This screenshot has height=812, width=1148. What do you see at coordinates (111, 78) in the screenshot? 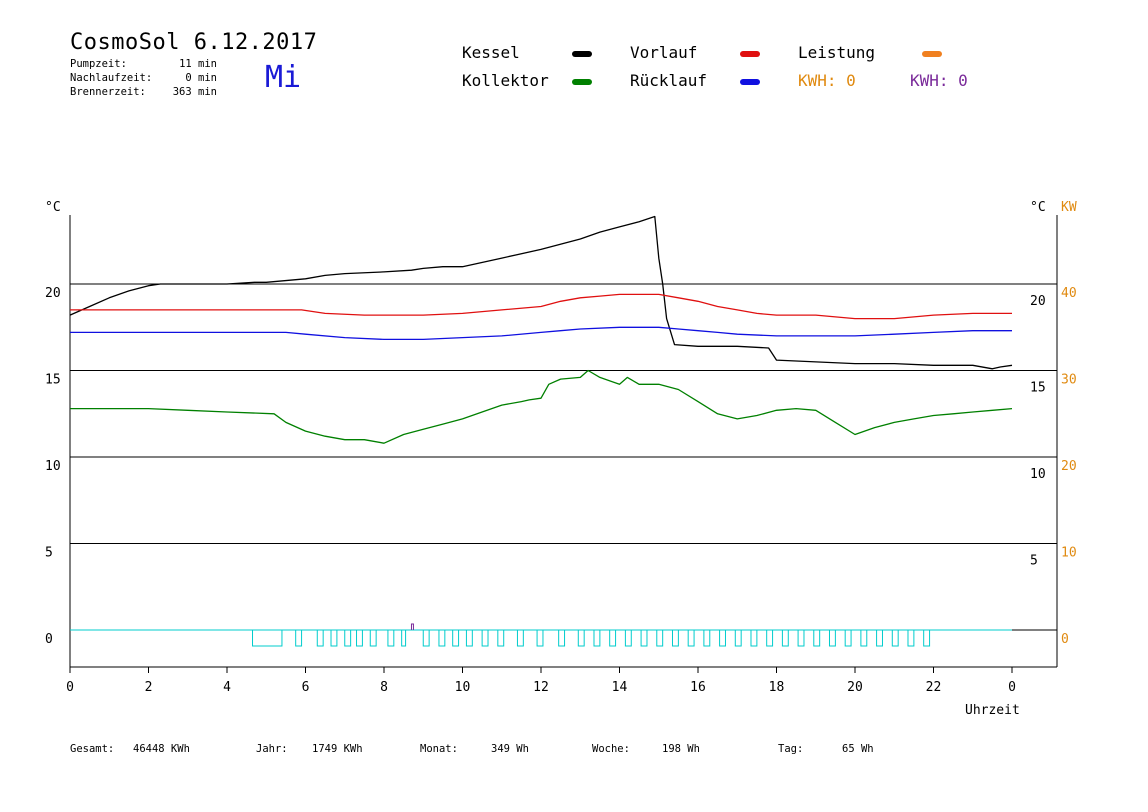
I see `nachlauf-label: Nachlaufzeit:` at bounding box center [111, 78].